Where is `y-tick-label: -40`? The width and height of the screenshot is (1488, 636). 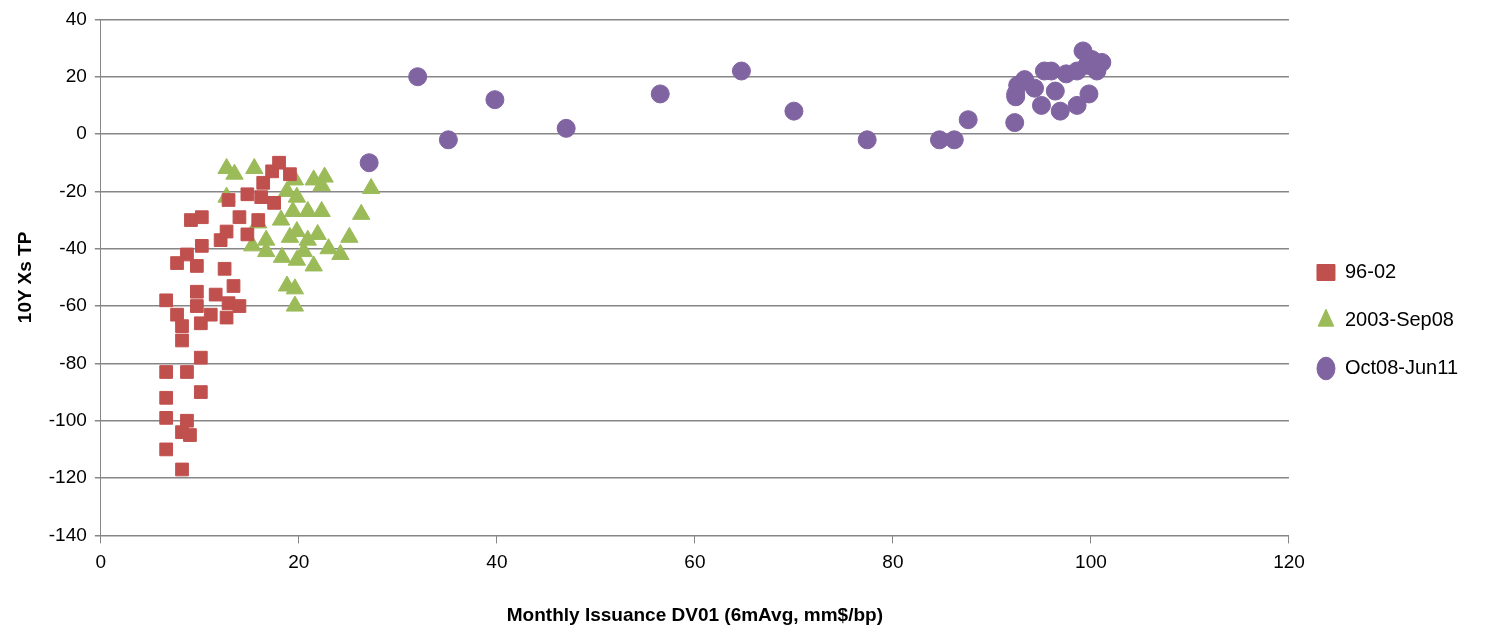
y-tick-label: -40 is located at coordinates (73, 247).